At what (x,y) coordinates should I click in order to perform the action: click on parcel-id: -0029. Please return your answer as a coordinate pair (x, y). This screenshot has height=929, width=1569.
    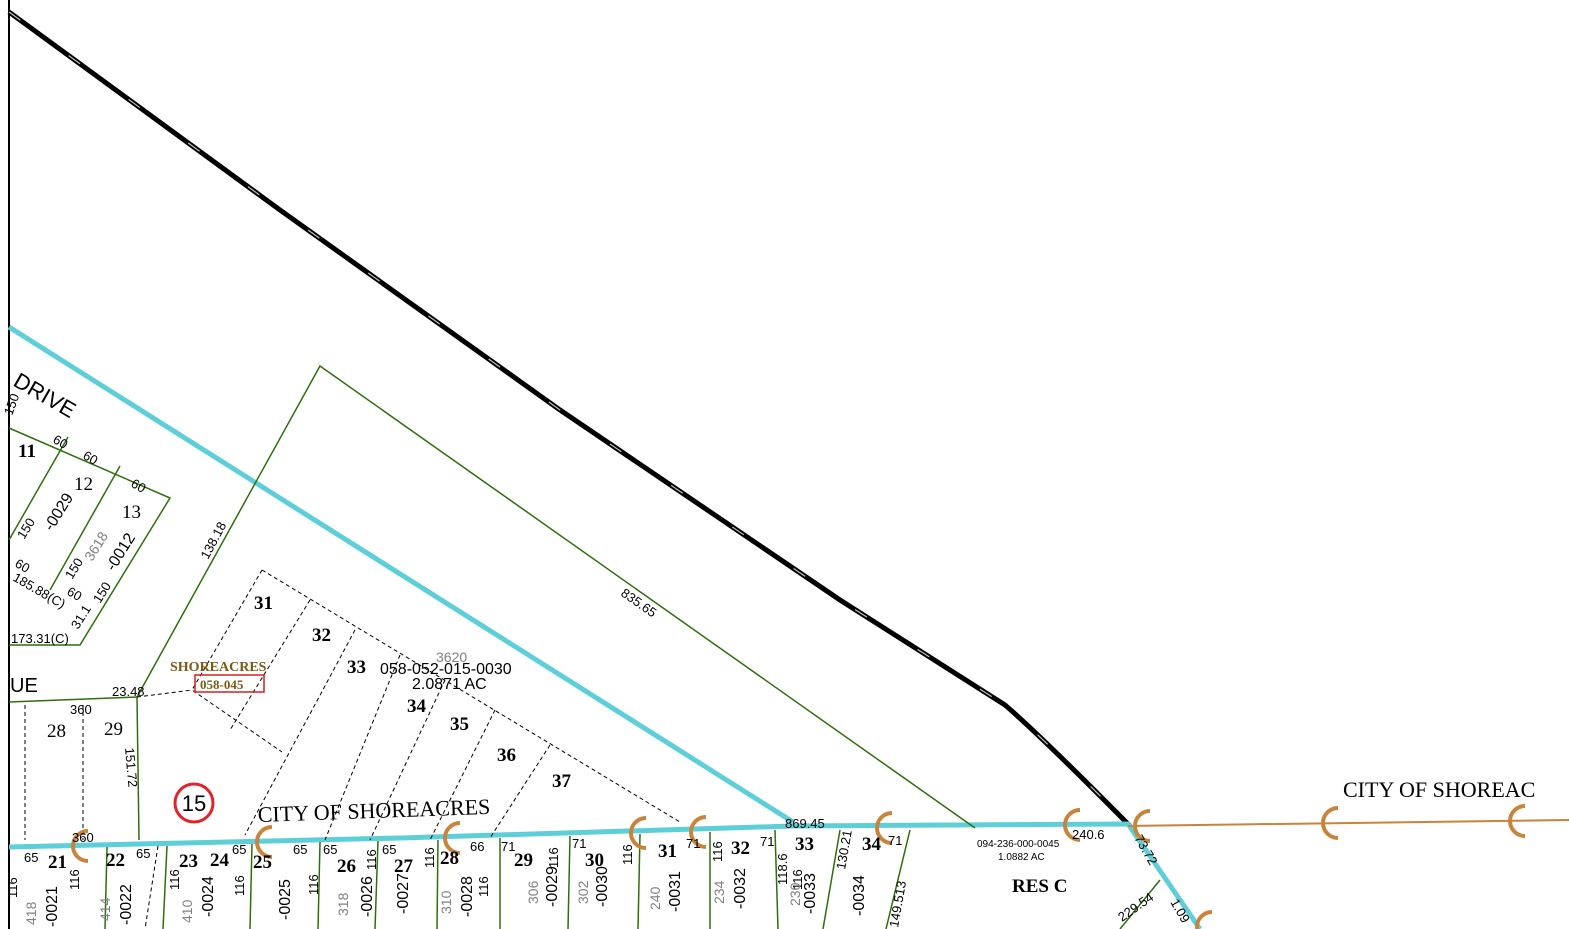
    Looking at the image, I should click on (552, 886).